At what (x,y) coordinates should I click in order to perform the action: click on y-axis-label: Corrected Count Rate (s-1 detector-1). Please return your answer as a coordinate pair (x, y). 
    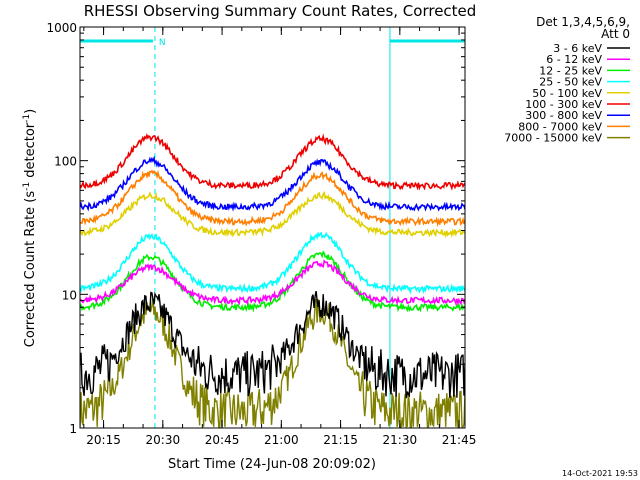
    Looking at the image, I should click on (30, 228).